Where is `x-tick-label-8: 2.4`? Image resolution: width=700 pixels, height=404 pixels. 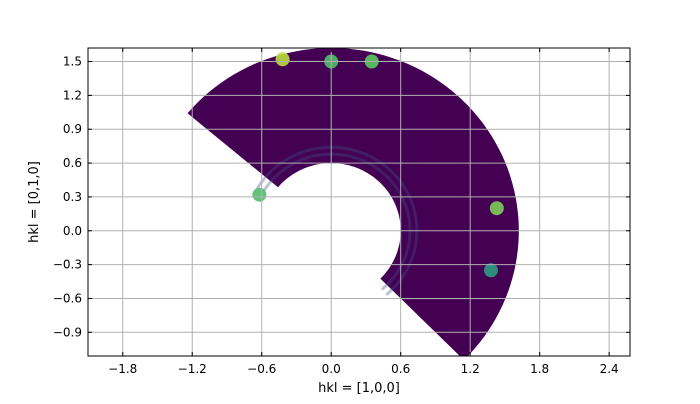 x-tick-label-8: 2.4 is located at coordinates (609, 369).